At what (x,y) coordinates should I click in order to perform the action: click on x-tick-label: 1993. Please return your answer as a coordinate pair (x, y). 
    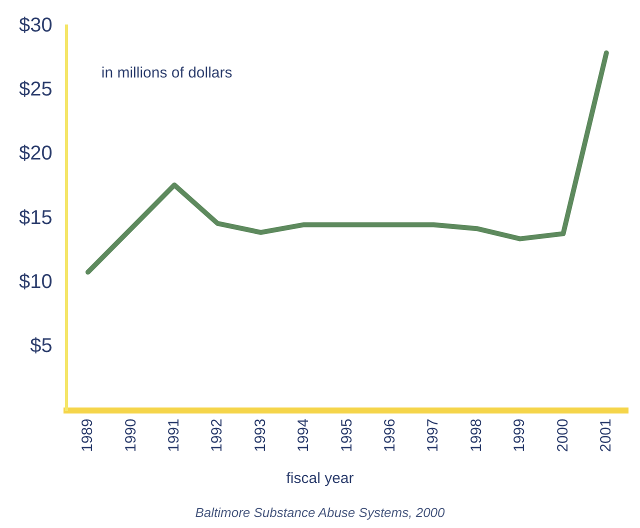
    Looking at the image, I should click on (260, 435).